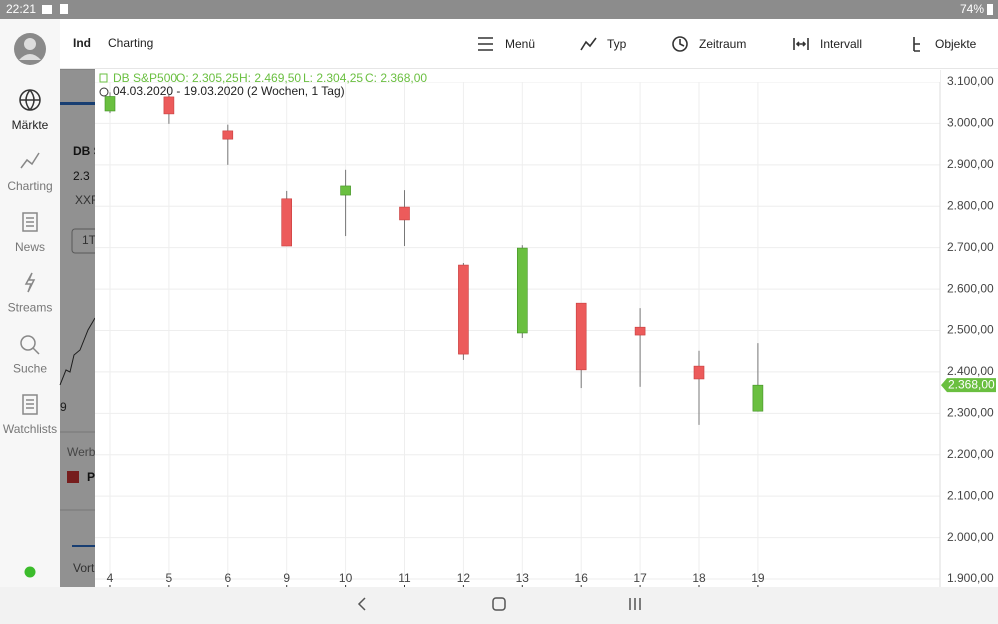  I want to click on panel-text: 1T, so click(89, 240).